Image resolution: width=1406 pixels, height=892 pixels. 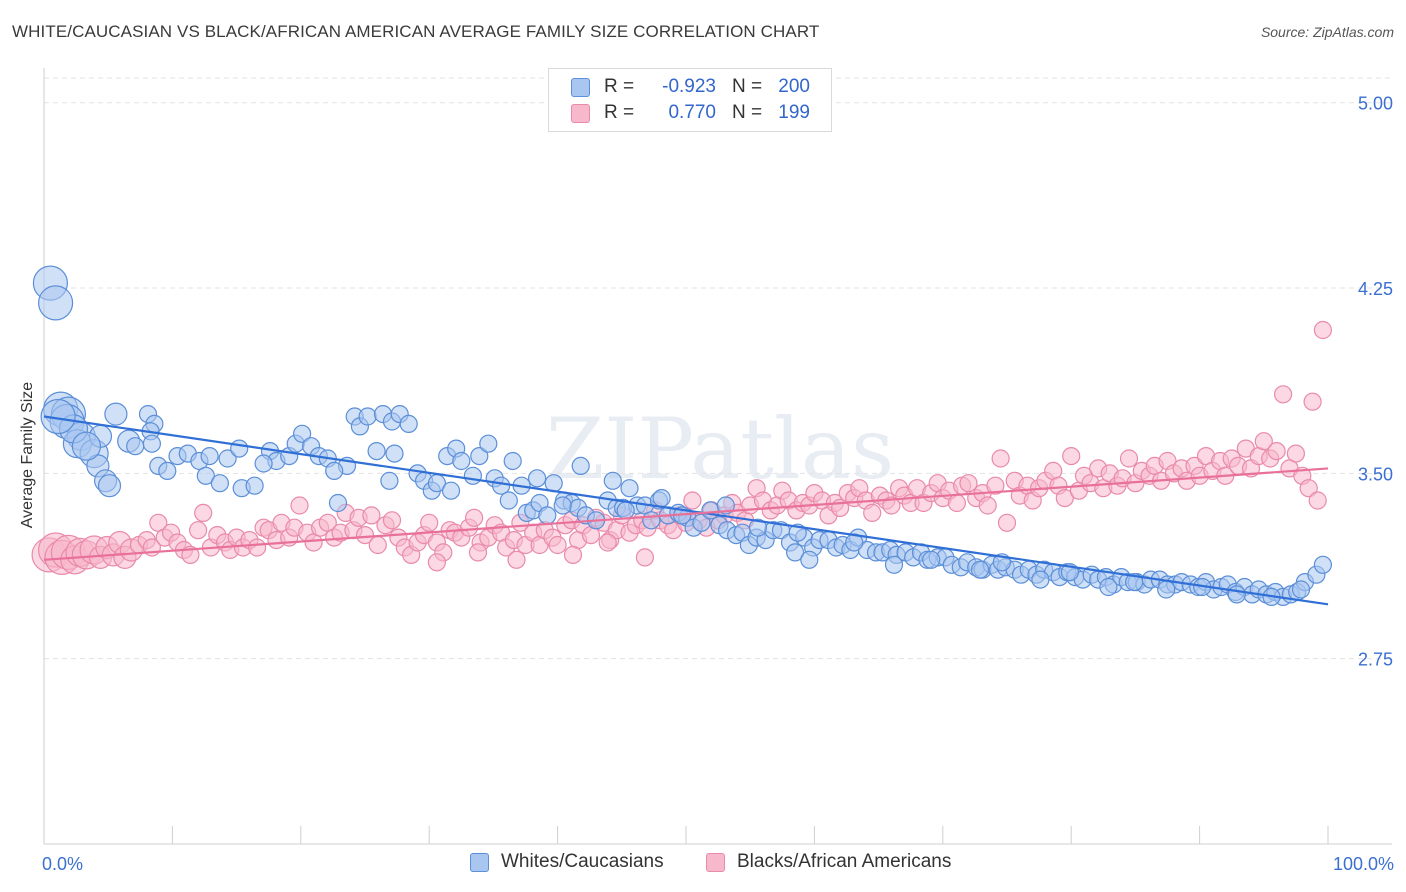 What do you see at coordinates (720, 449) in the screenshot?
I see `watermark: ZIPatlas` at bounding box center [720, 449].